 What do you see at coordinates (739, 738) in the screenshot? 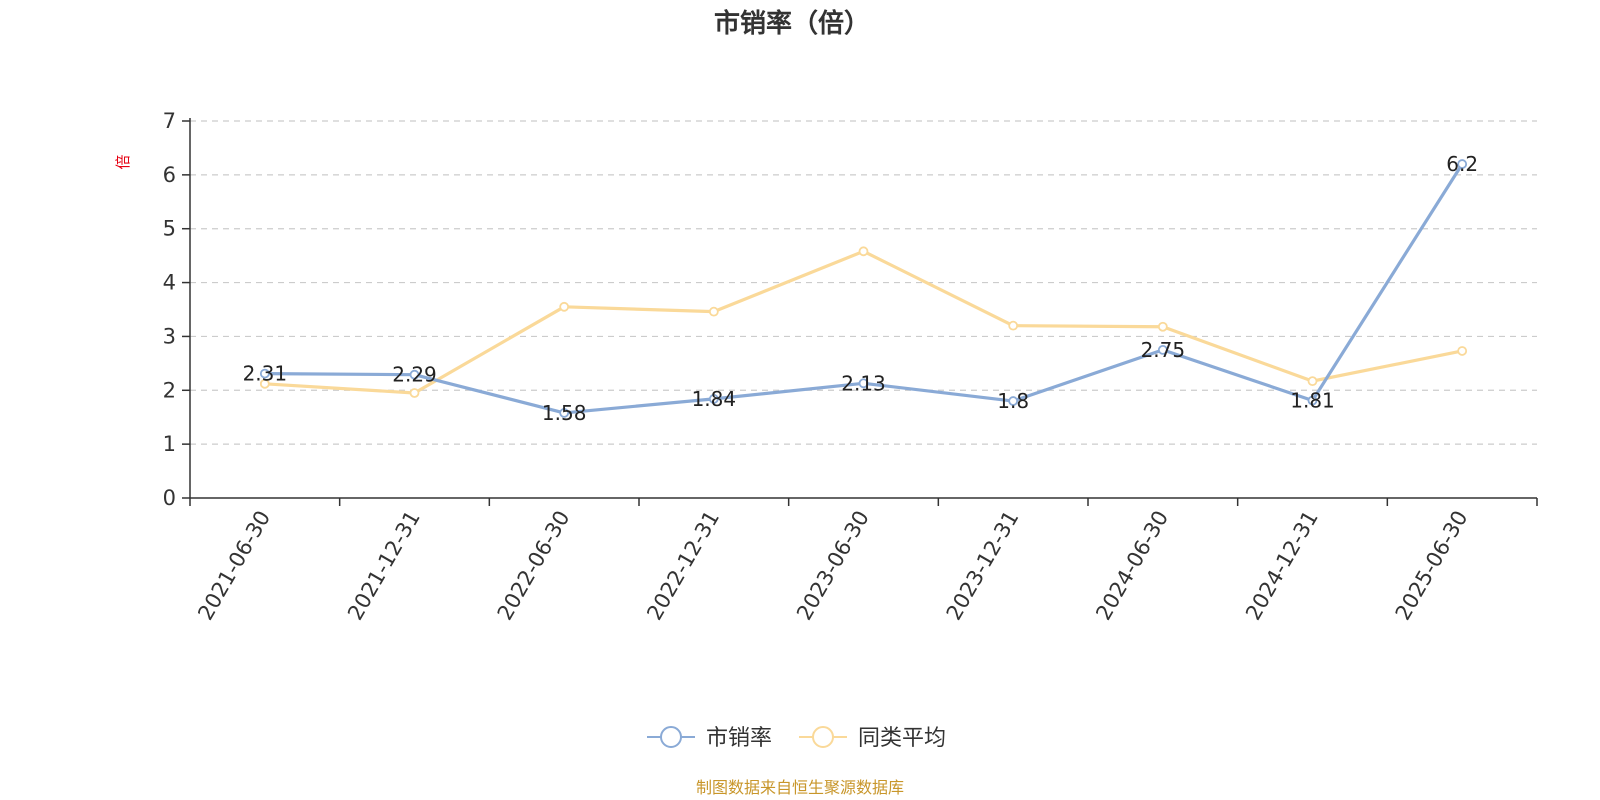
I see `legend-label-series-0: 市销率` at bounding box center [739, 738].